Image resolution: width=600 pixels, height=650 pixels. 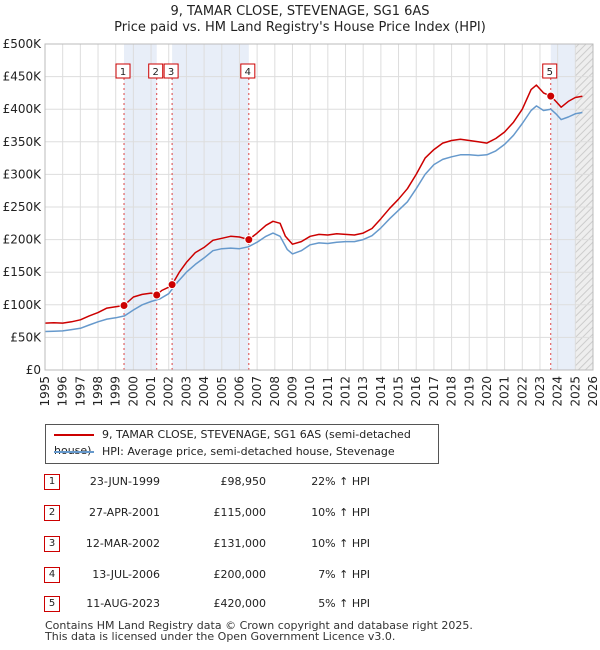 What do you see at coordinates (116, 391) in the screenshot?
I see `x-tick-label: 1999` at bounding box center [116, 391].